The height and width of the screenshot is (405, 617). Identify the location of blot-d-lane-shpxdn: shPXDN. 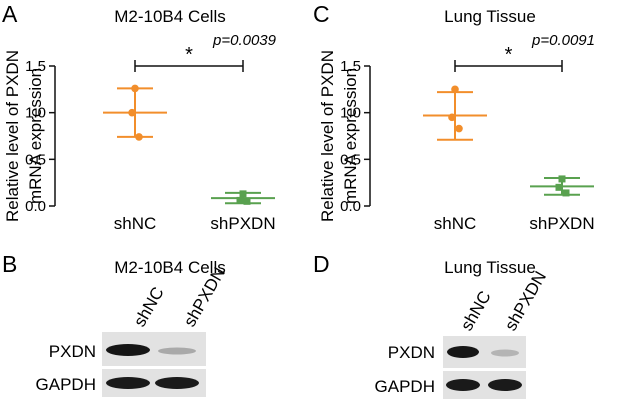
(525, 301).